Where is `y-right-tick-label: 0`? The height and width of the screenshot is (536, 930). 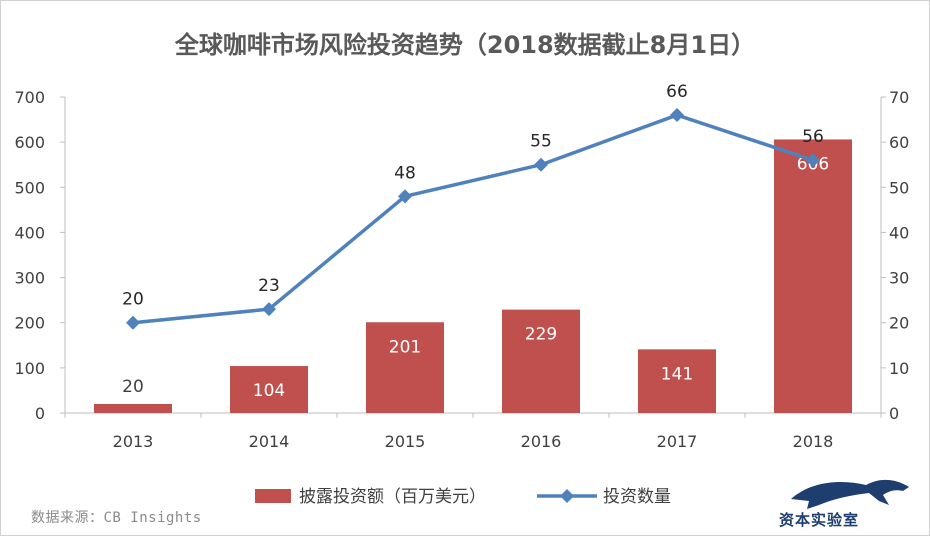
y-right-tick-label: 0 is located at coordinates (894, 413).